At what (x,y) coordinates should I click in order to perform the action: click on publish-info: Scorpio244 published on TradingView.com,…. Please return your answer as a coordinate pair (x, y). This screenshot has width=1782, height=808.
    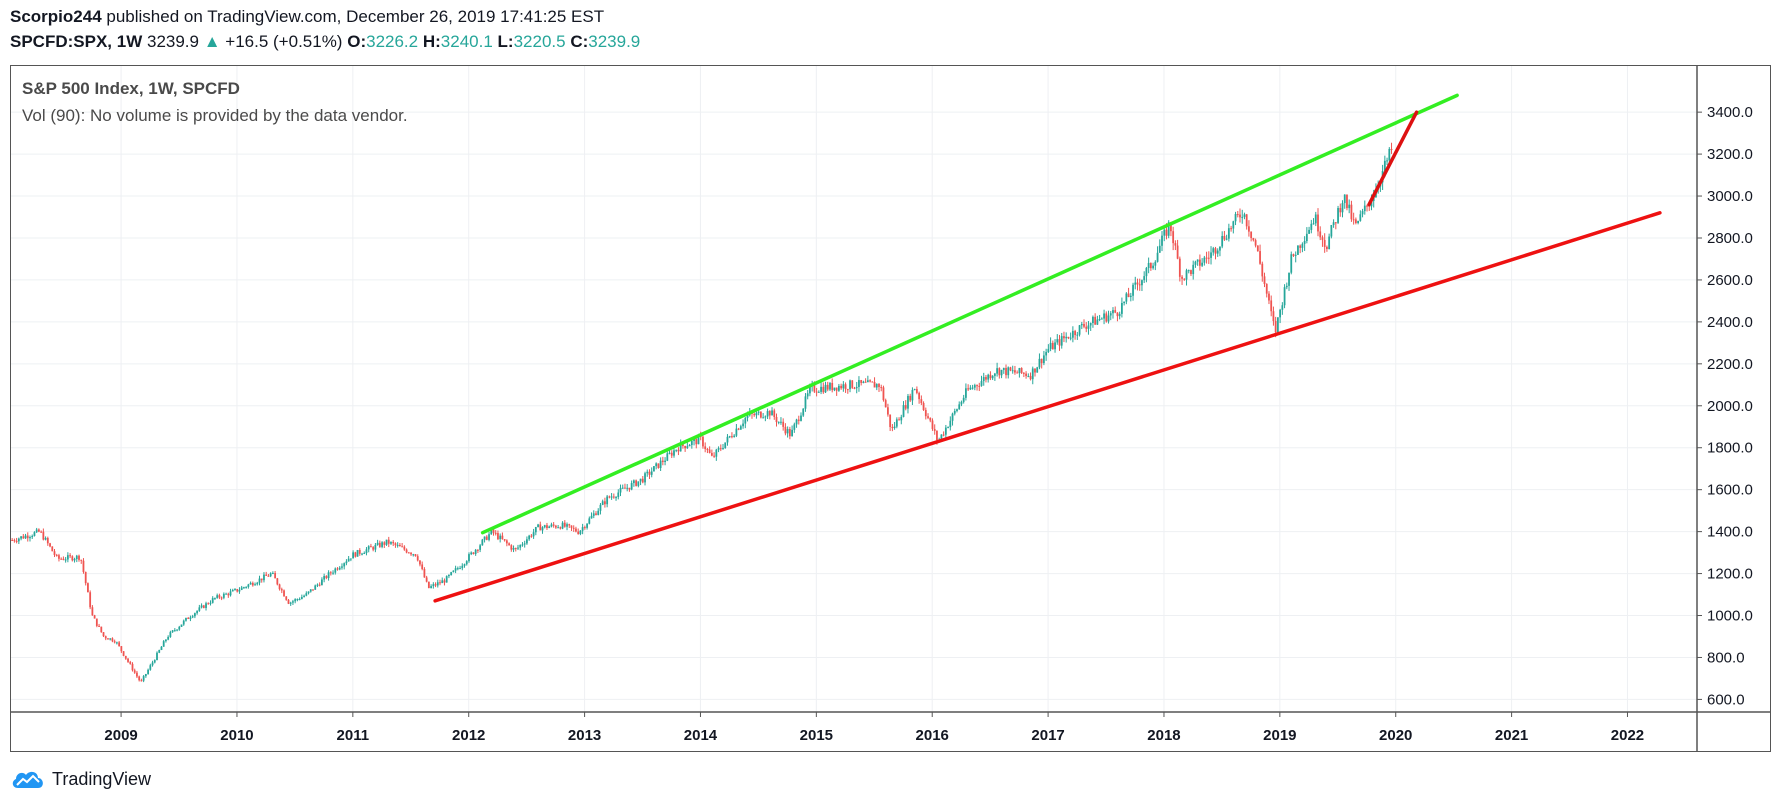
    Looking at the image, I should click on (307, 17).